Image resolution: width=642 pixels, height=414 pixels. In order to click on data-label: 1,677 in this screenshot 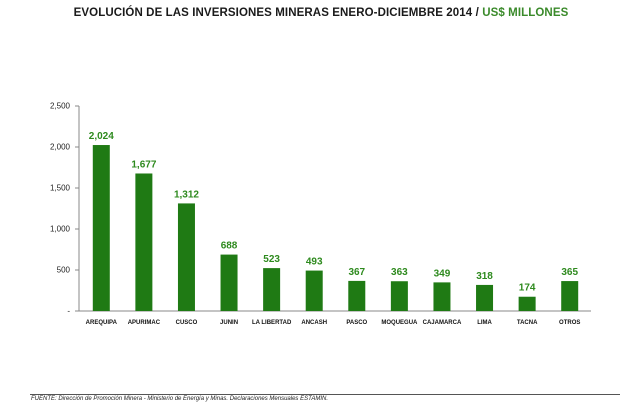, I will do `click(143, 164)`.